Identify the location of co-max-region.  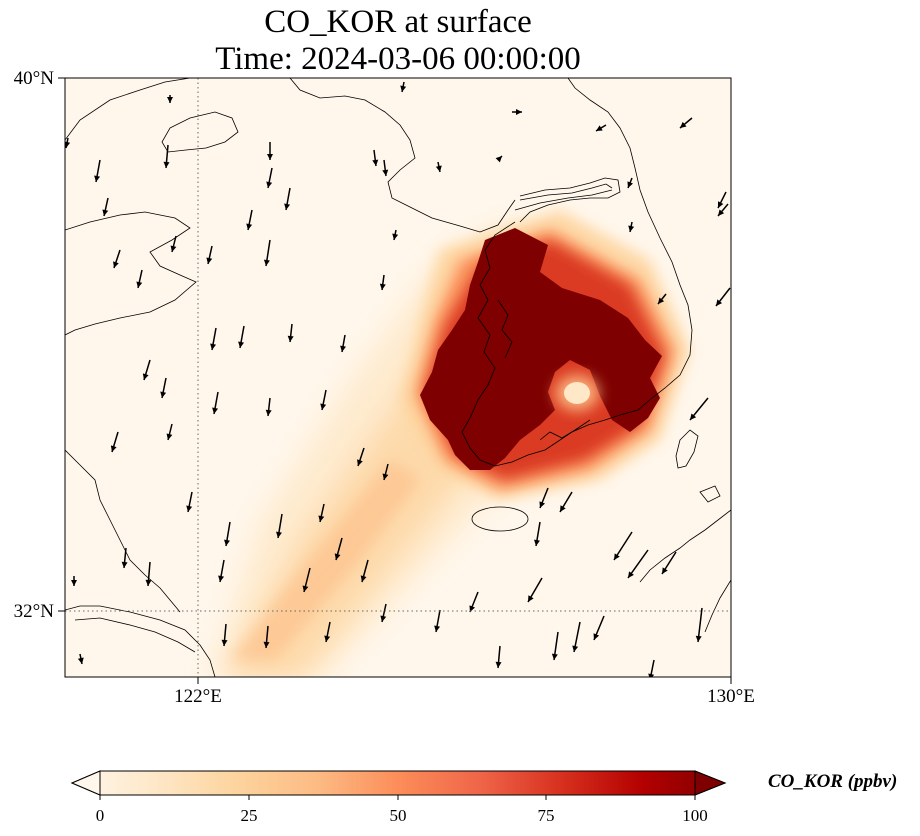
(541, 349).